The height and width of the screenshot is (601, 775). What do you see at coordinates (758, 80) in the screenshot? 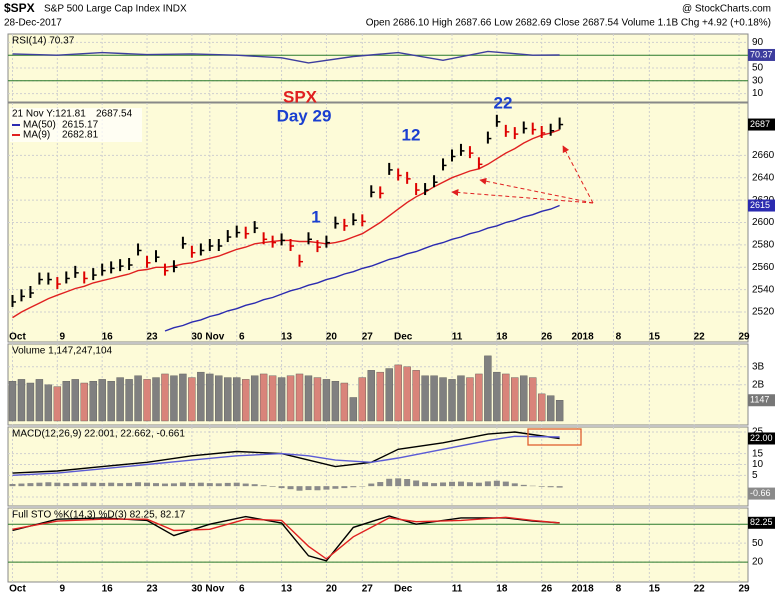
I see `y-tick-label: 30` at bounding box center [758, 80].